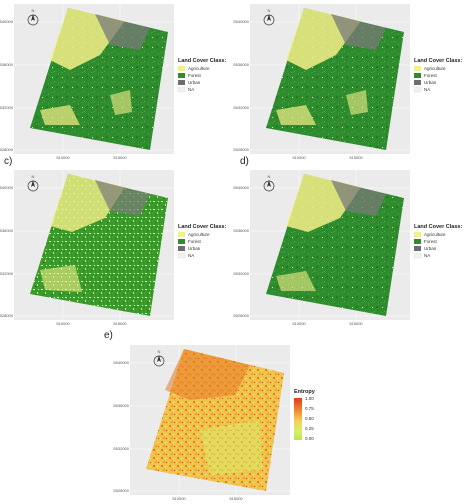 Image resolution: width=474 pixels, height=504 pixels. Describe the element at coordinates (309, 438) in the screenshot. I see `colorbar-tick-label: 0.00` at that location.